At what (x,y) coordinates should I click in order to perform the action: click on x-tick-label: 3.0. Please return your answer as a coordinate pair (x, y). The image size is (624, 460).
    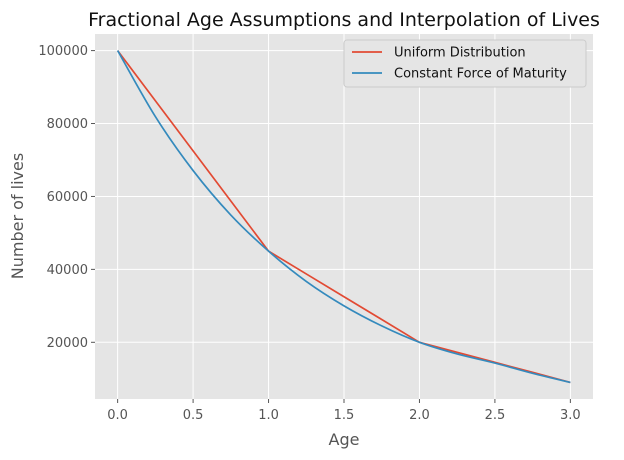
    Looking at the image, I should click on (570, 415).